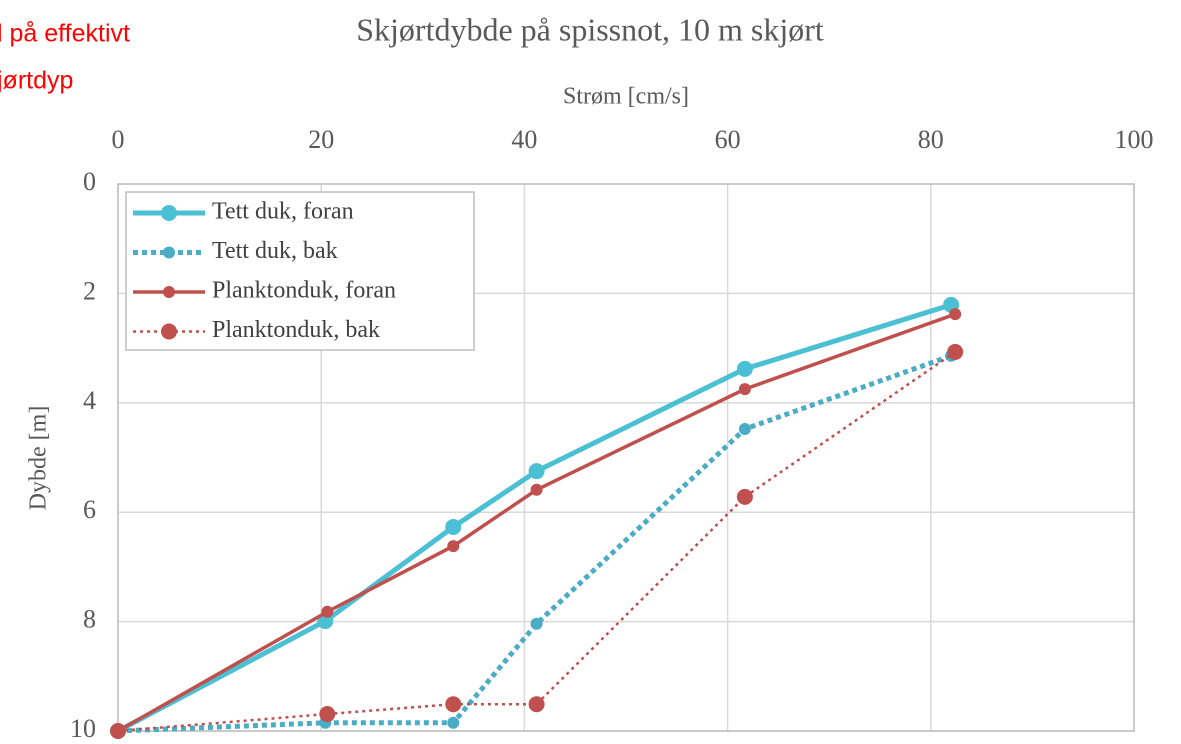 The width and height of the screenshot is (1181, 744). Describe the element at coordinates (89, 619) in the screenshot. I see `y-tick-label: 8` at that location.